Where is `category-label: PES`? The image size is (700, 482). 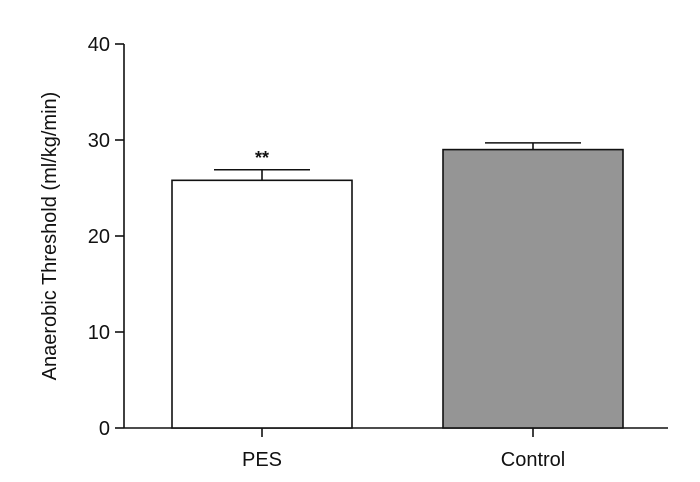
category-label: PES is located at coordinates (262, 460).